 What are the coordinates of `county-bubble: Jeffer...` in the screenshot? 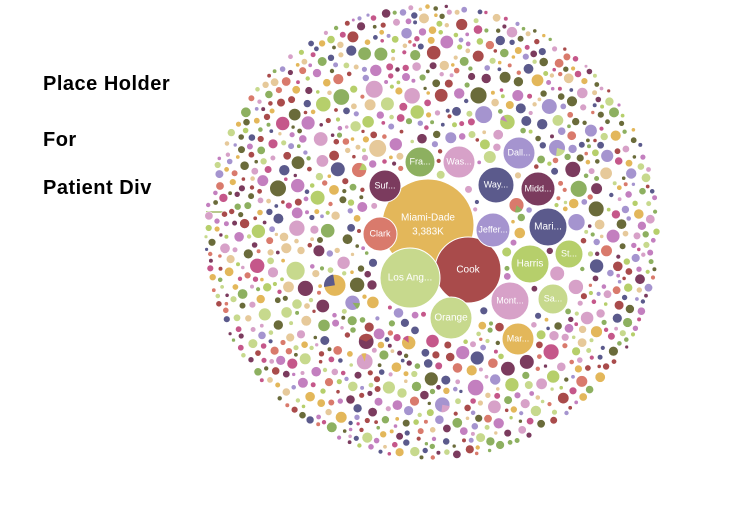 It's located at (493, 230).